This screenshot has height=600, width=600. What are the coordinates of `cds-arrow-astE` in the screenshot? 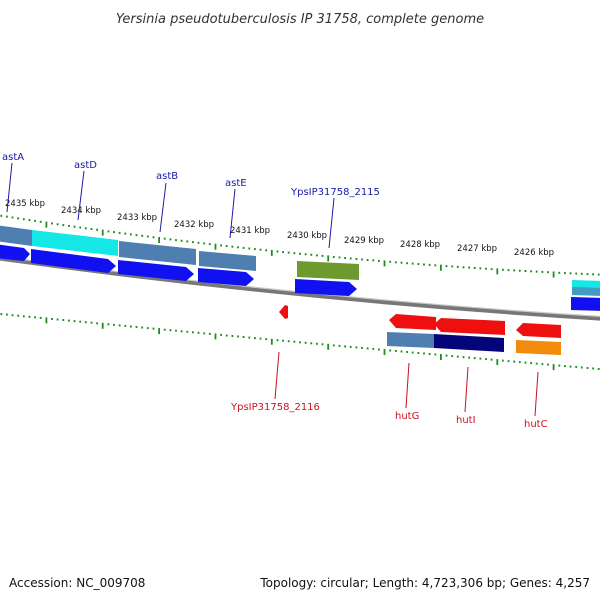 It's located at (226, 277).